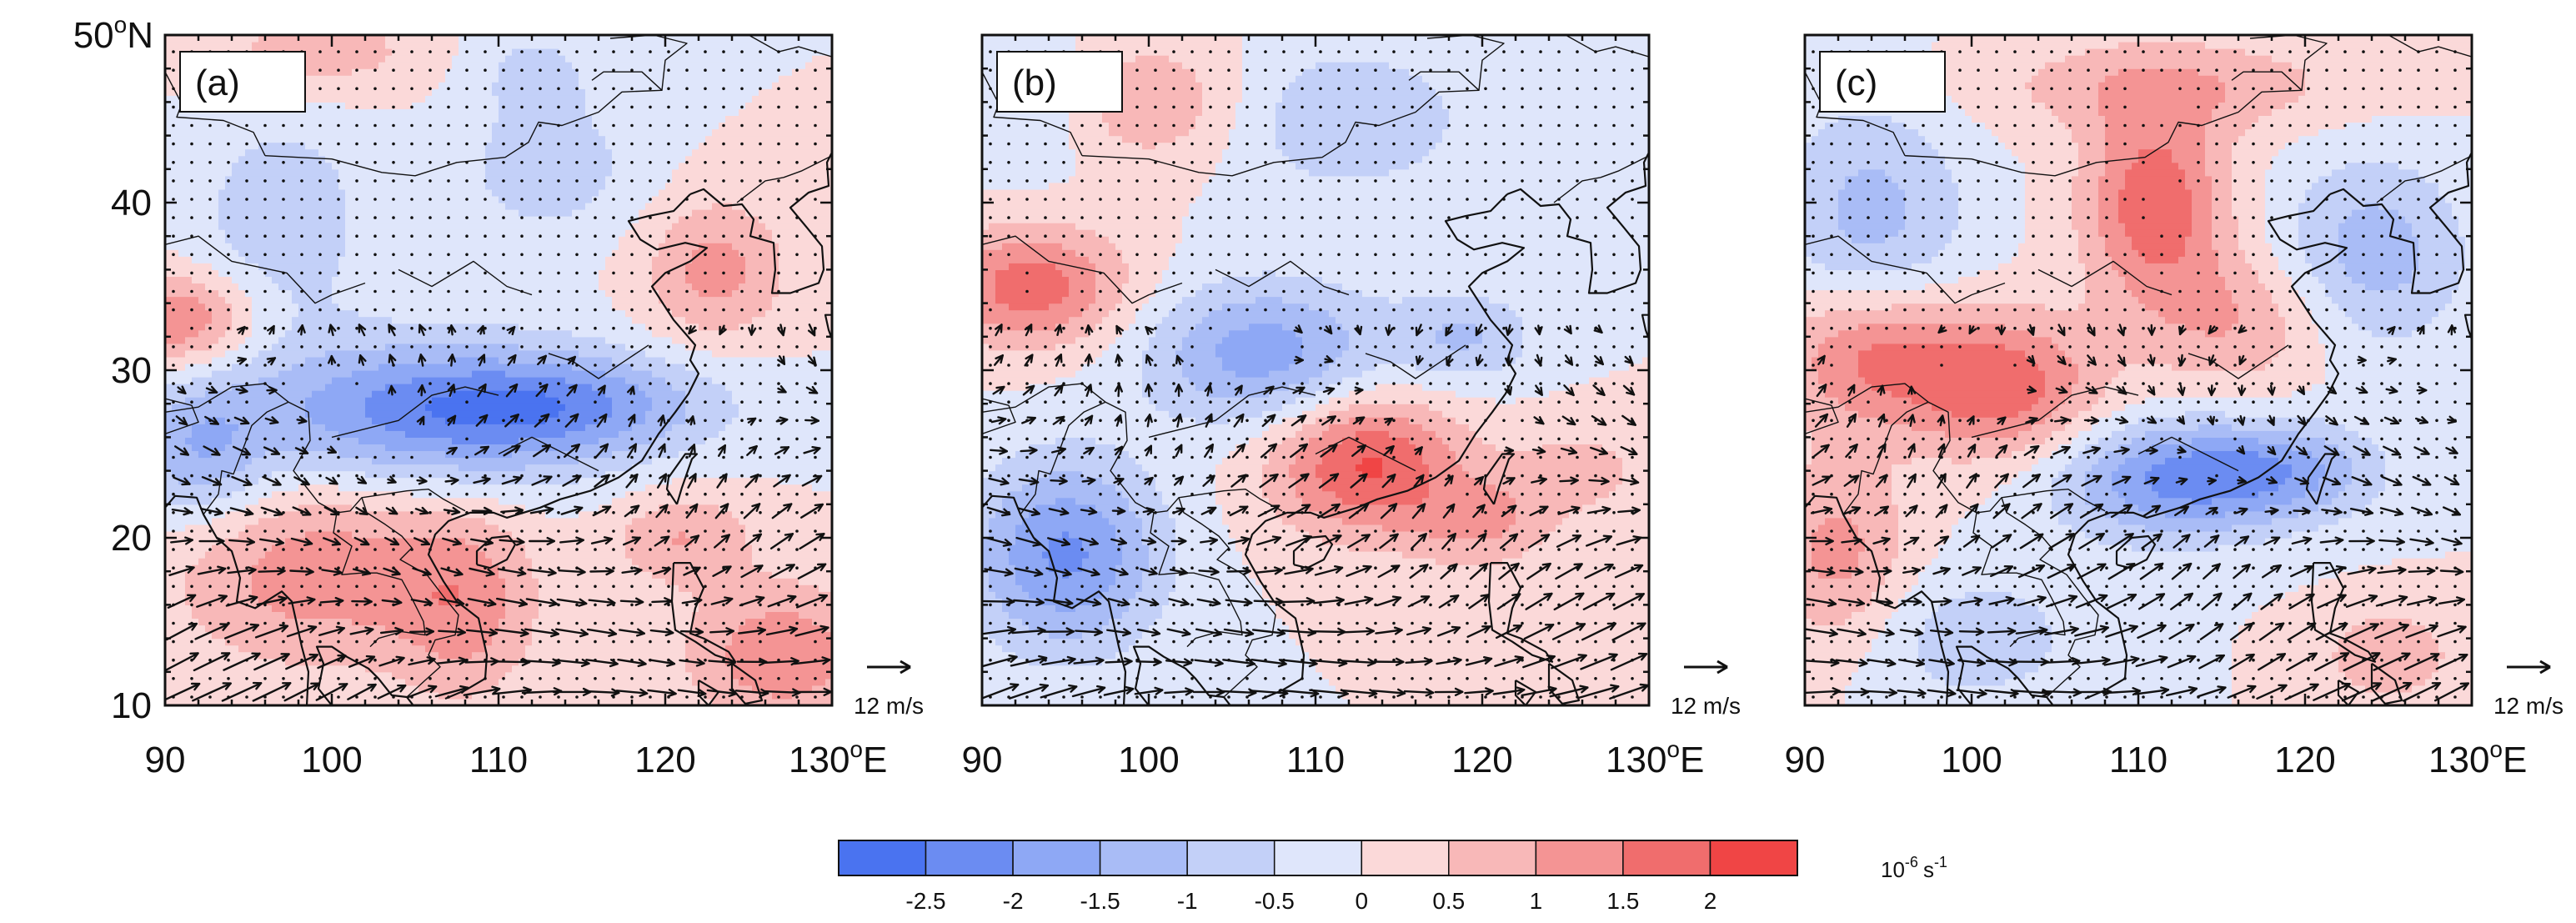 This screenshot has width=2576, height=923. Describe the element at coordinates (131, 705) in the screenshot. I see `y-tick-label: 10` at that location.